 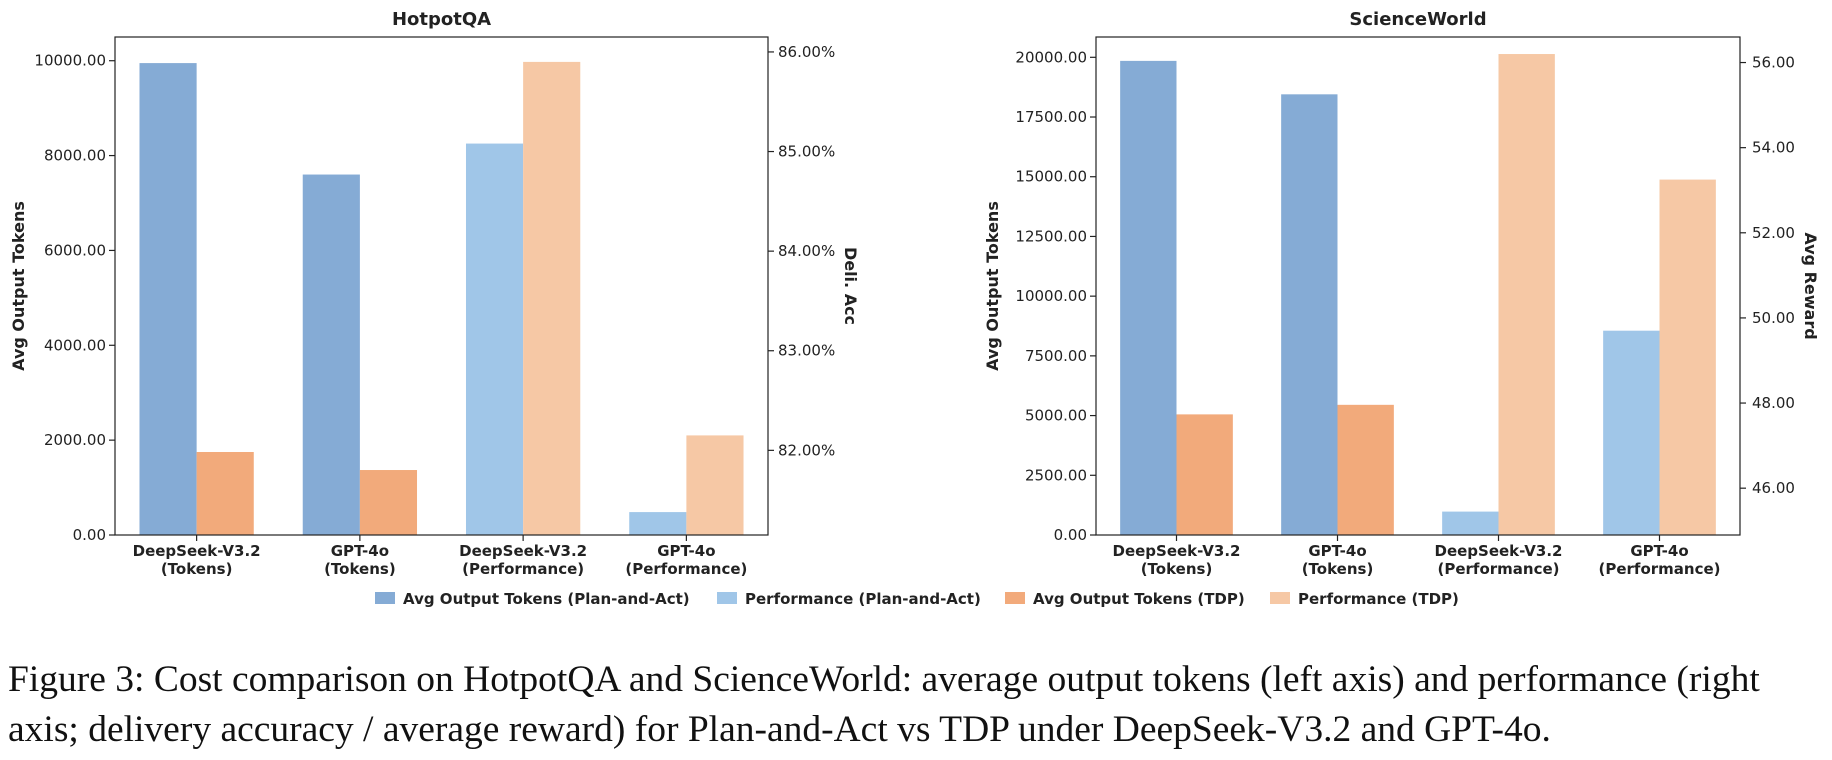 I want to click on legend-item-tdp_tokens: Avg Output Tokens (TDP), so click(x=1125, y=599).